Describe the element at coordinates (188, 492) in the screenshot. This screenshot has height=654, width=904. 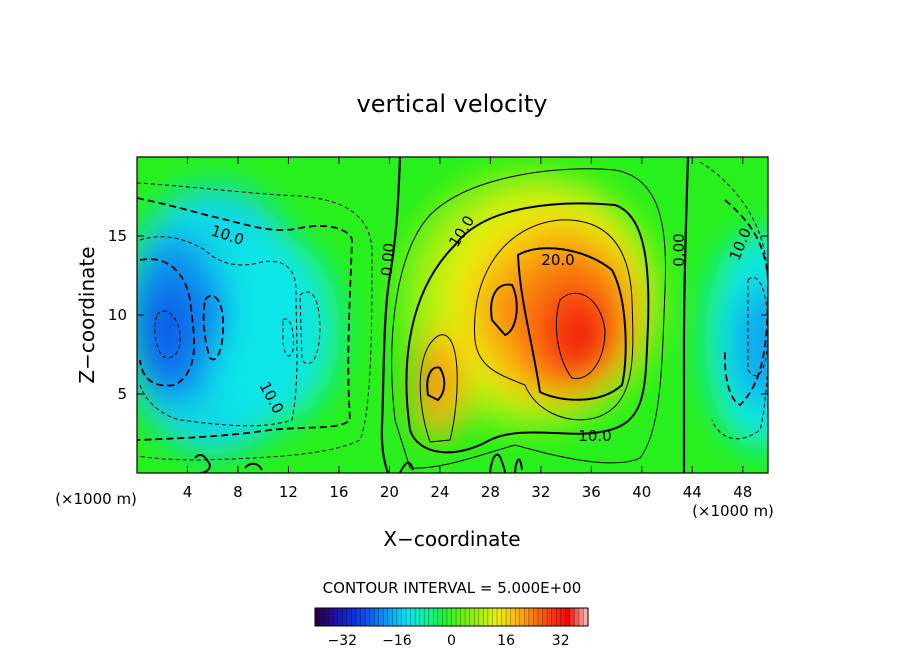
I see `x-tick-label: 4` at that location.